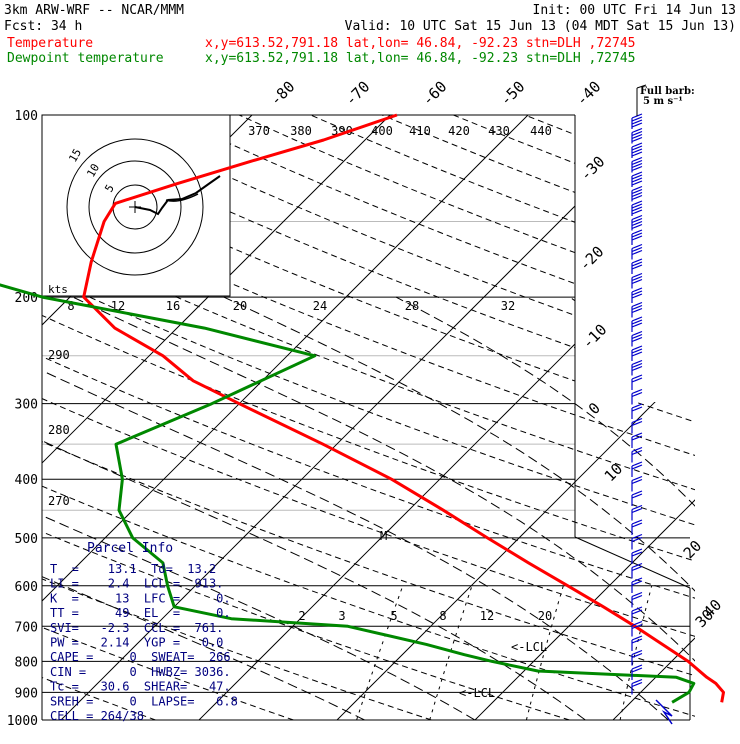  What do you see at coordinates (85, 58) in the screenshot?
I see `dewpoint-legend: Dewpoint temperature` at bounding box center [85, 58].